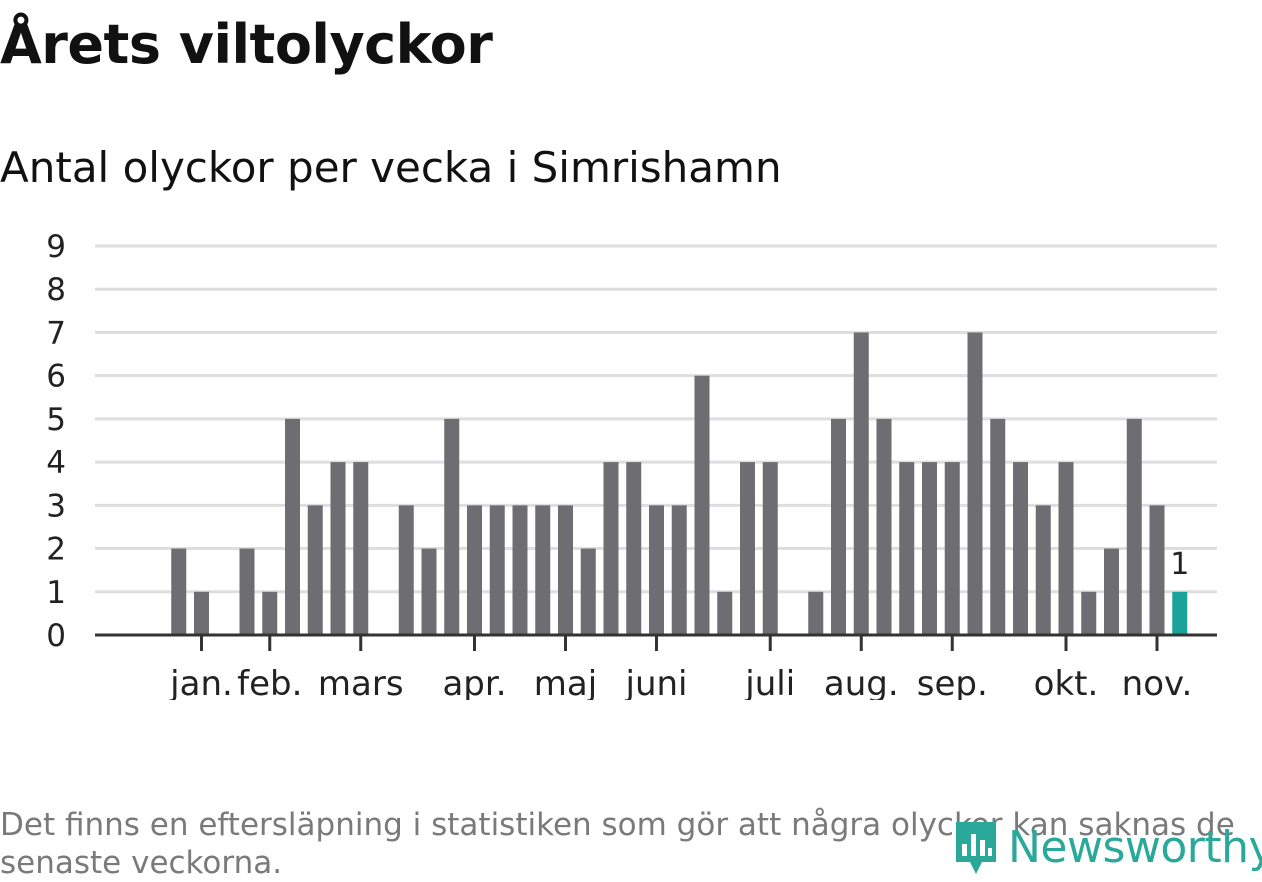 The width and height of the screenshot is (1262, 882). Describe the element at coordinates (391, 167) in the screenshot. I see `chart-subtitle: Antal olyckor per vecka i Simrishamn` at that location.